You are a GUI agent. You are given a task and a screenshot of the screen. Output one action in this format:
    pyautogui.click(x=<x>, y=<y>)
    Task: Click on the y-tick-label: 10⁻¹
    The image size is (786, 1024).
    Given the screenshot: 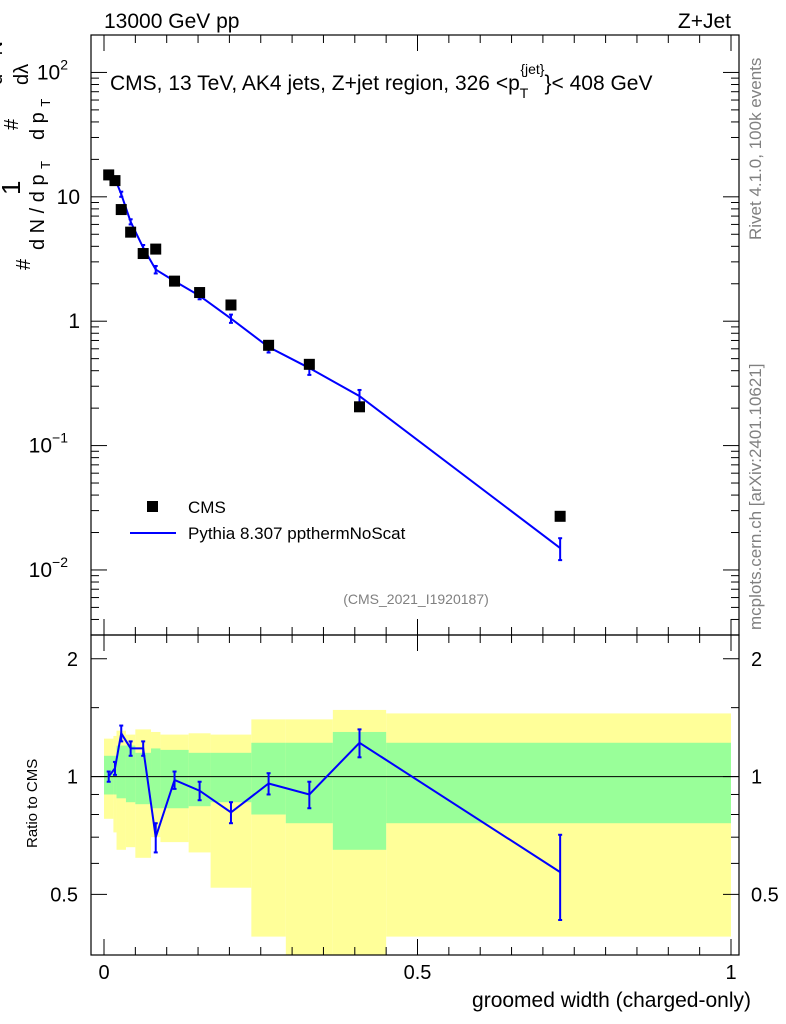 What is the action you would take?
    pyautogui.click(x=49, y=444)
    